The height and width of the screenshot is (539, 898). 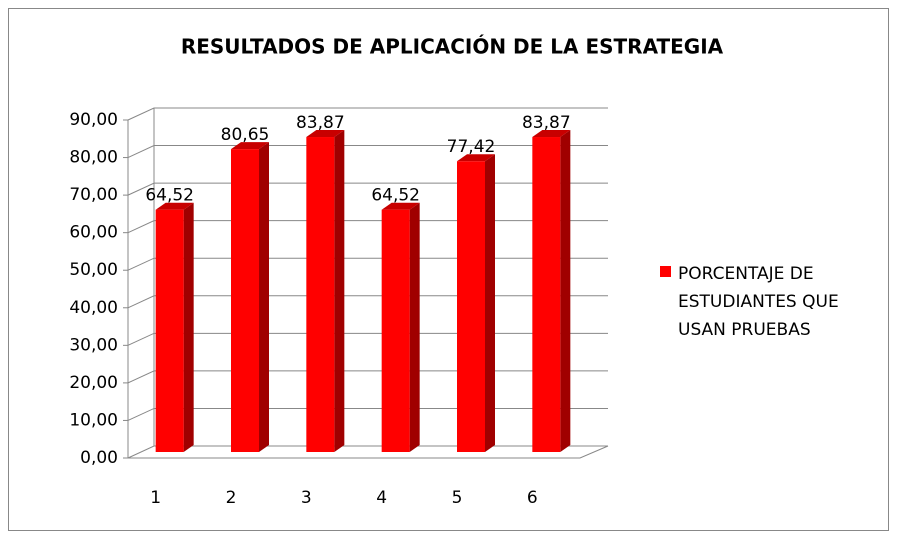 I want to click on legend-swatch, so click(x=665, y=271).